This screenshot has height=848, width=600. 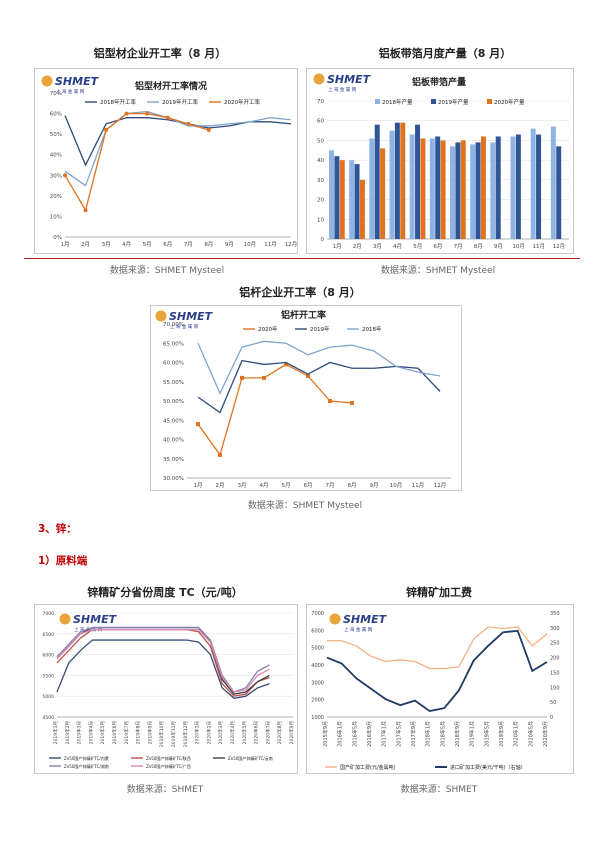 I want to click on y-tick-label: 40.00%, so click(x=173, y=441).